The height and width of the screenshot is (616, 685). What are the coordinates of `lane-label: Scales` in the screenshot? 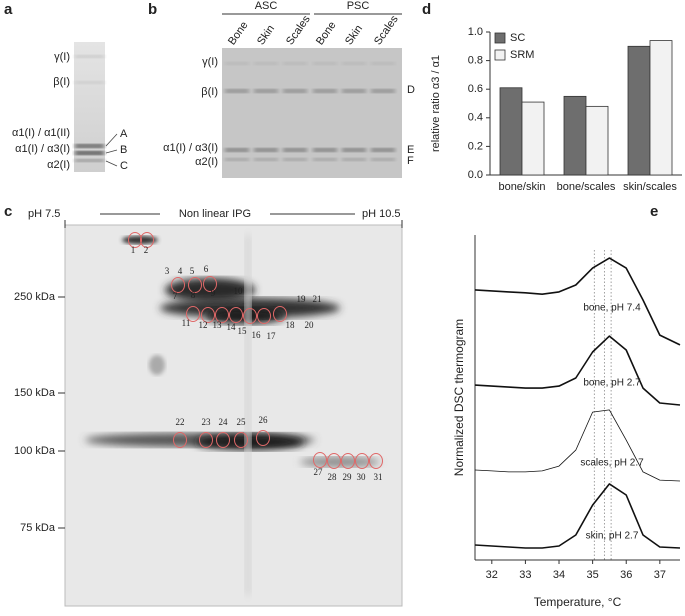 It's located at (386, 30).